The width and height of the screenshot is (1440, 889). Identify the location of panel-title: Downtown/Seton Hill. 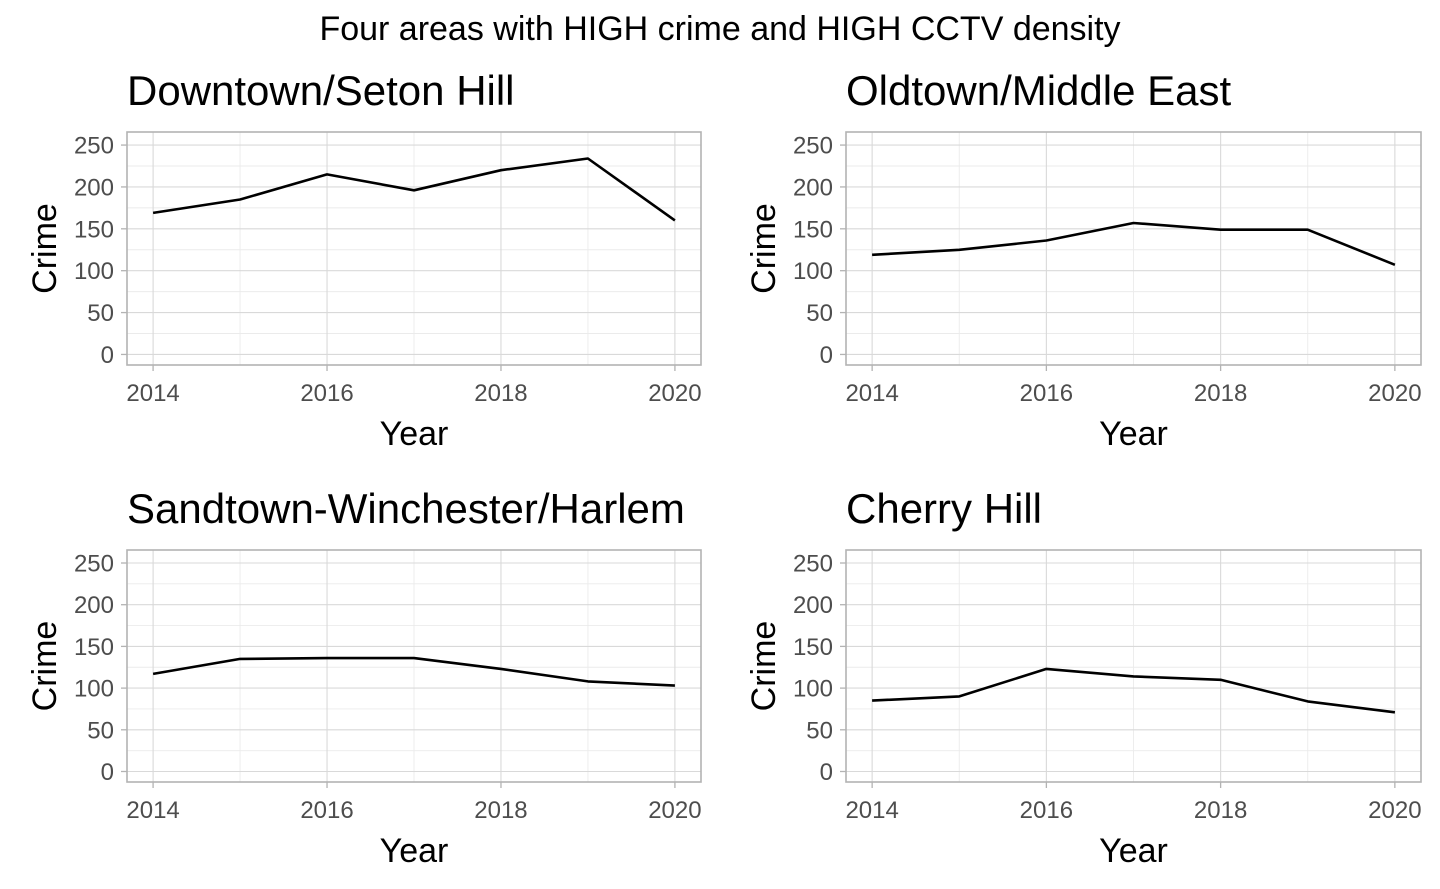
(321, 90).